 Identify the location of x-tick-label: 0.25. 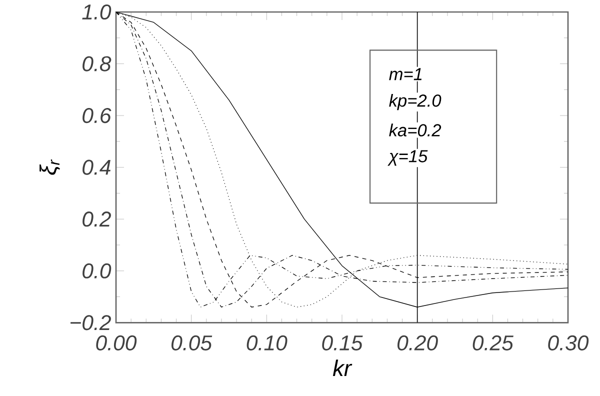
(493, 342).